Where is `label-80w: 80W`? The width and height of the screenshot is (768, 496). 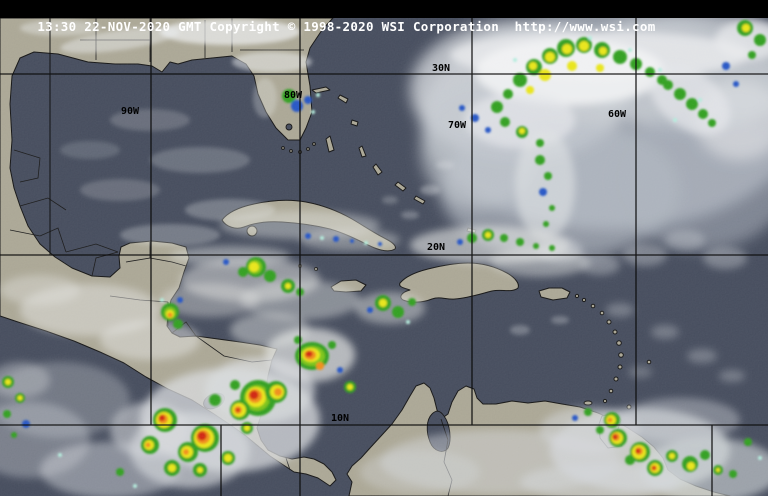
label-80w: 80W is located at coordinates (293, 95).